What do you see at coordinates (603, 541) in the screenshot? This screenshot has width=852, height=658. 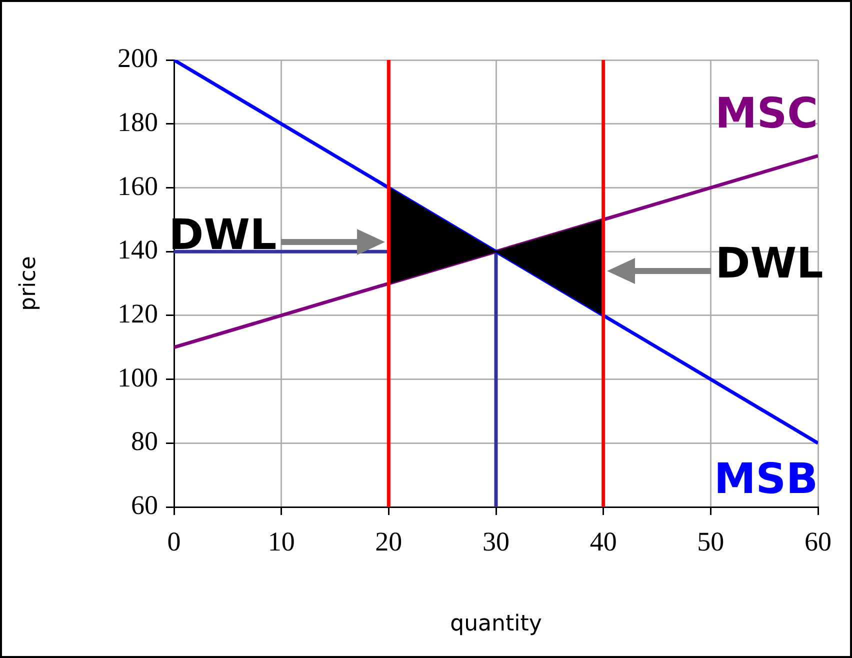 I see `x-tick-label: 40` at bounding box center [603, 541].